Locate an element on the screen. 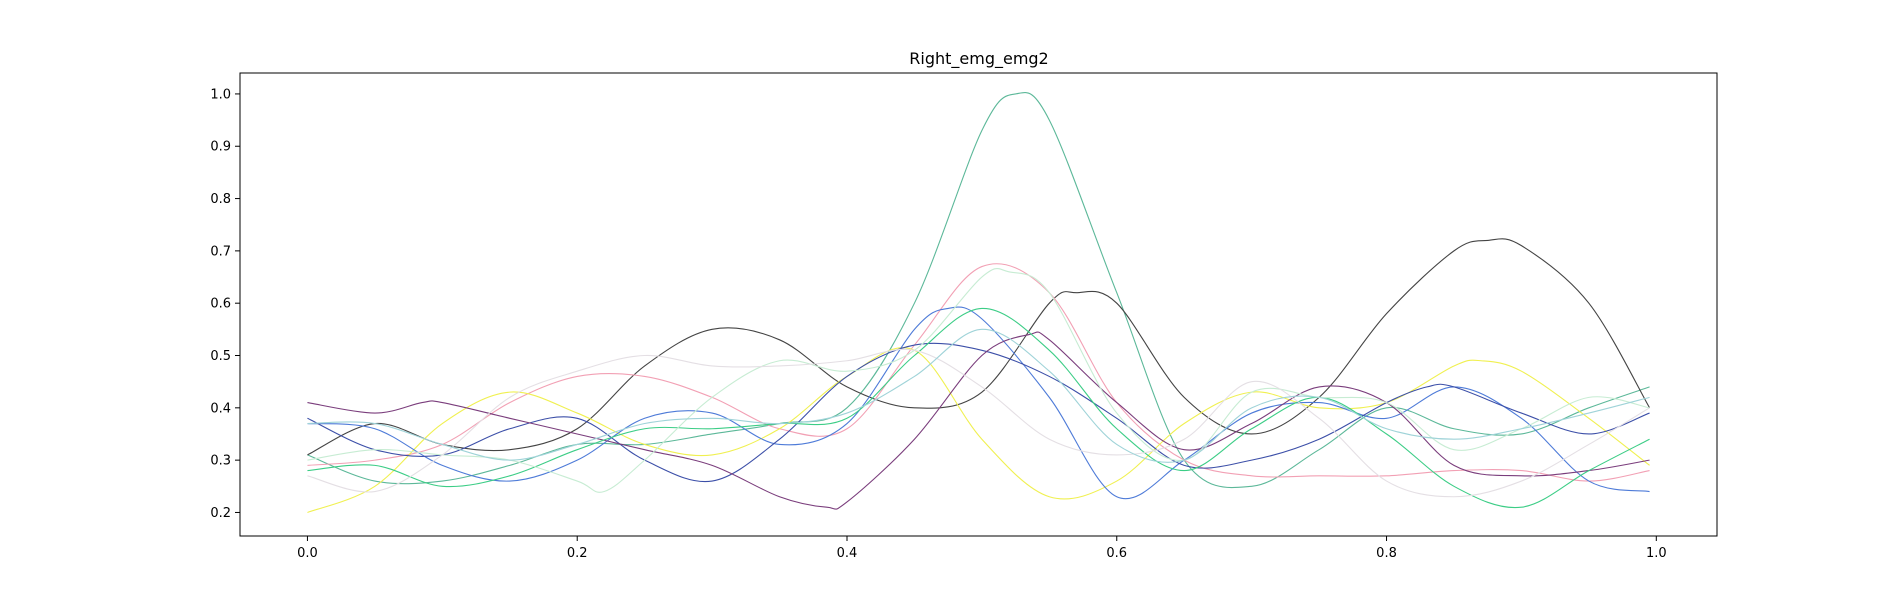 The width and height of the screenshot is (1900, 600). y-tick-label: 0.7 is located at coordinates (220, 251).